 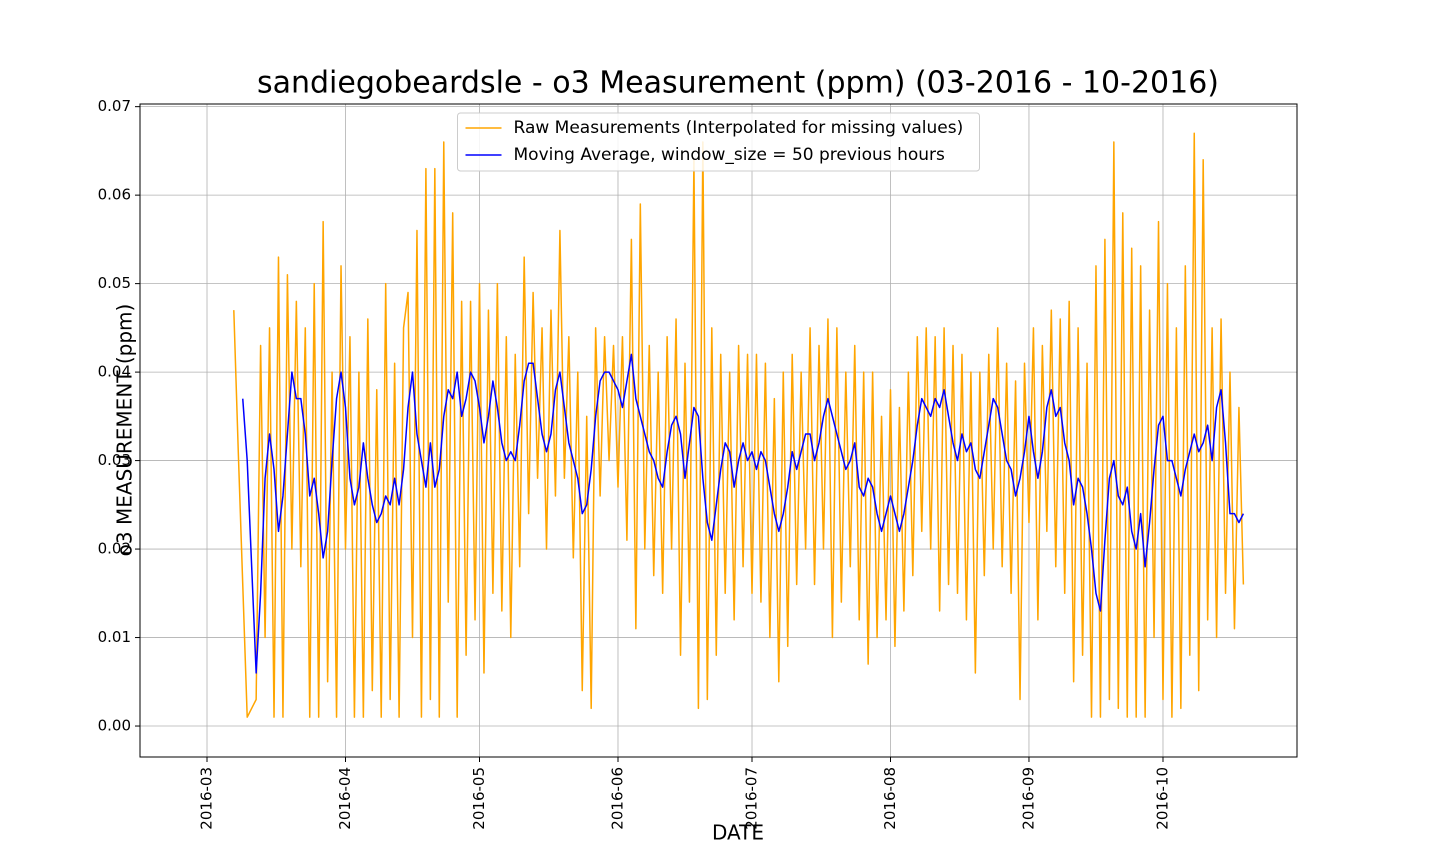 What do you see at coordinates (114, 637) in the screenshot?
I see `y-tick-label: 0.01` at bounding box center [114, 637].